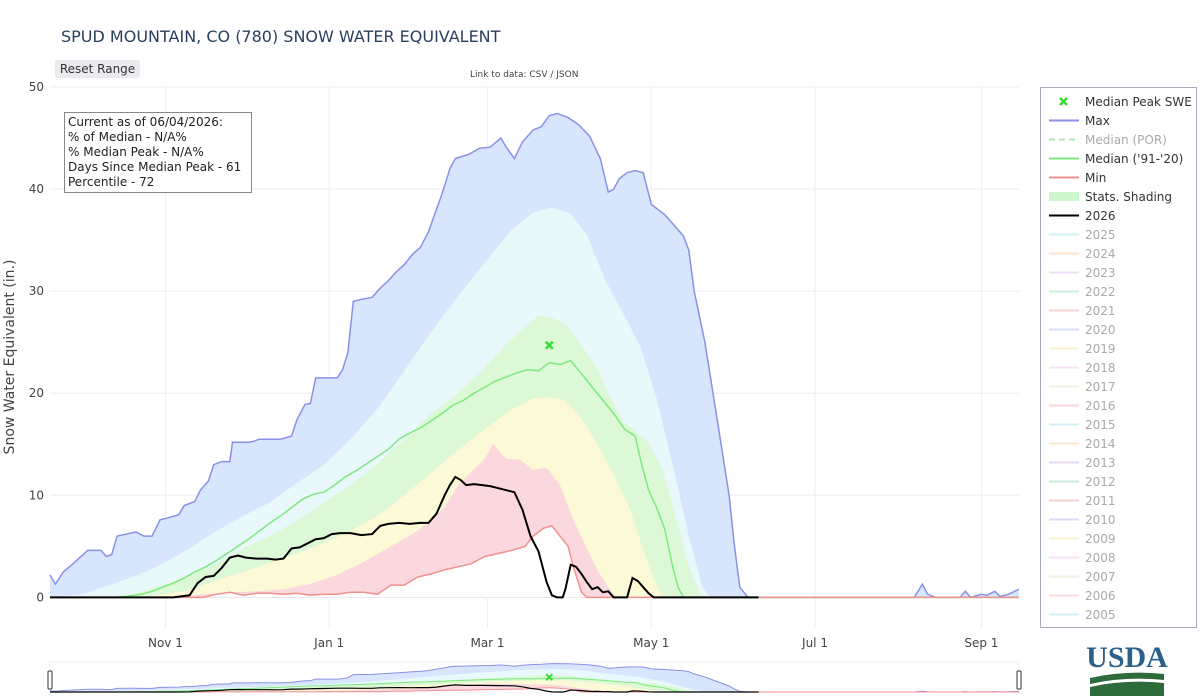 This screenshot has width=1200, height=700. What do you see at coordinates (1100, 538) in the screenshot?
I see `legend-label: 2009` at bounding box center [1100, 538].